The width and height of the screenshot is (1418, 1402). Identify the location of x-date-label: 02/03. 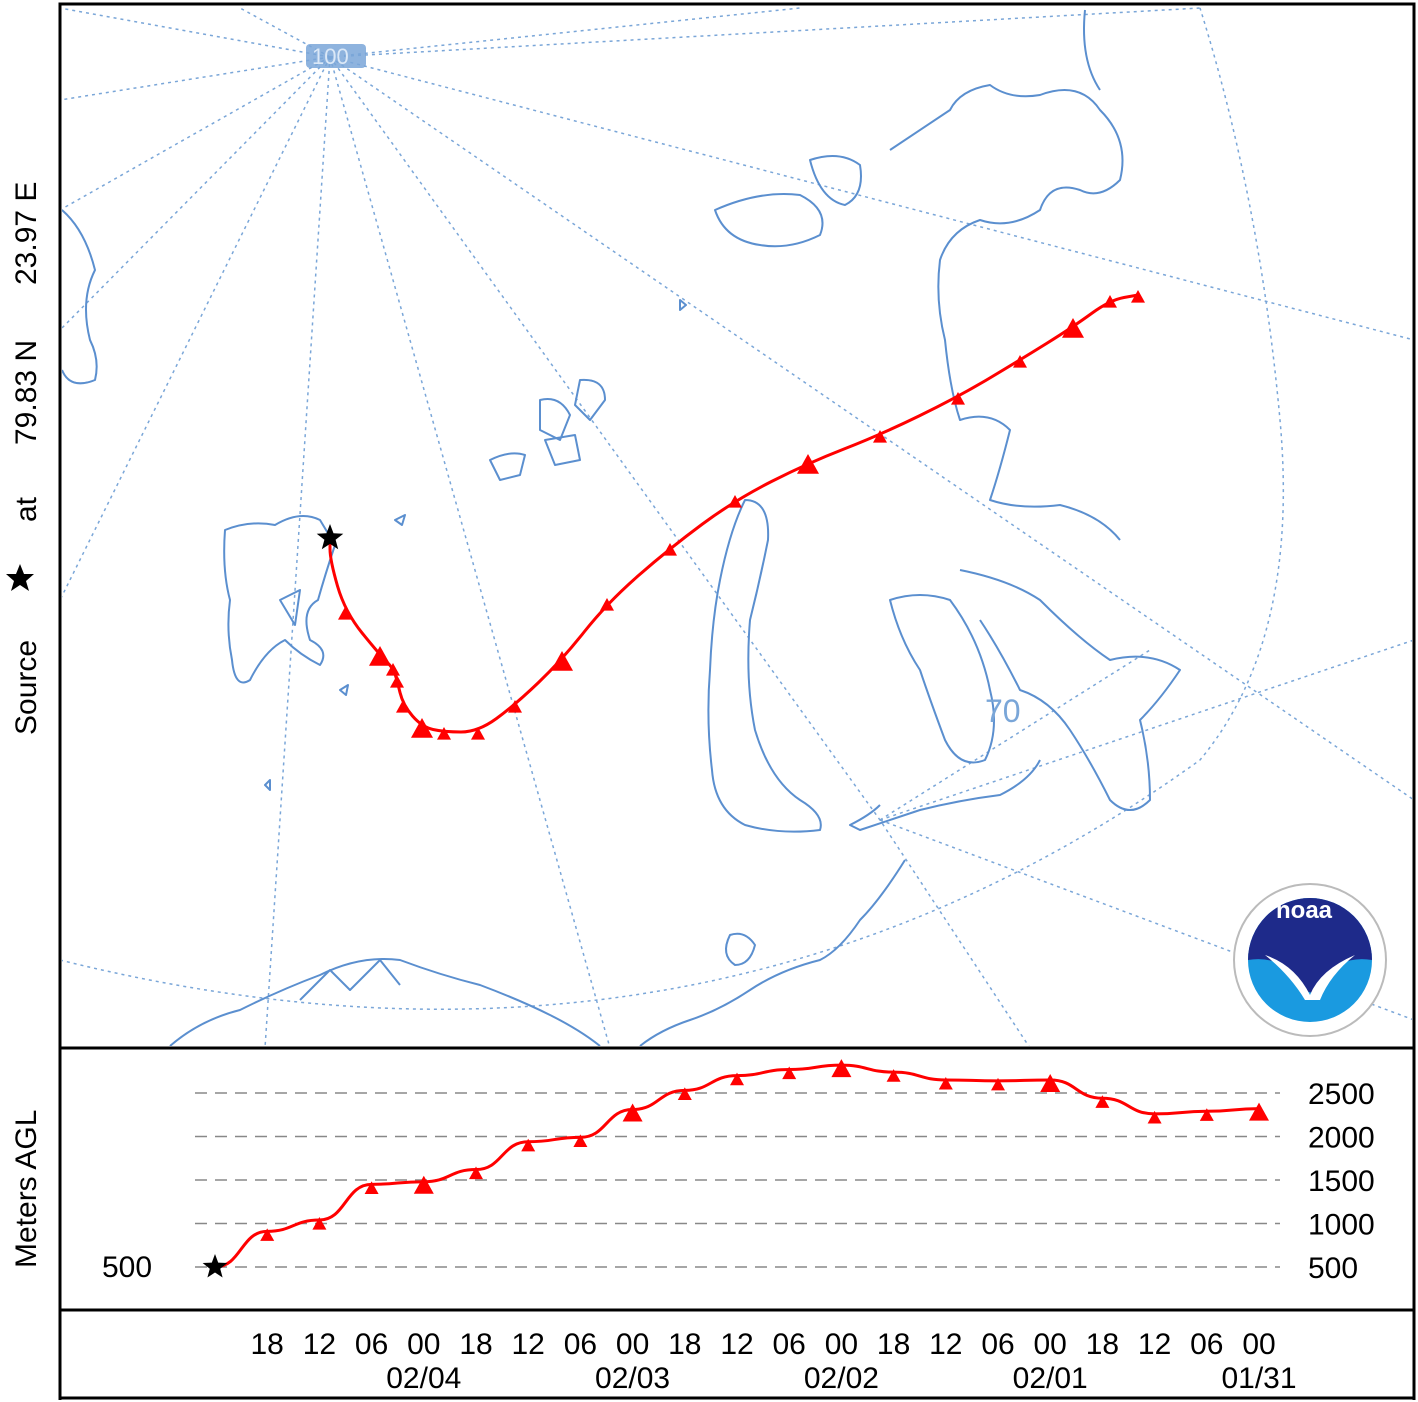
(632, 1378).